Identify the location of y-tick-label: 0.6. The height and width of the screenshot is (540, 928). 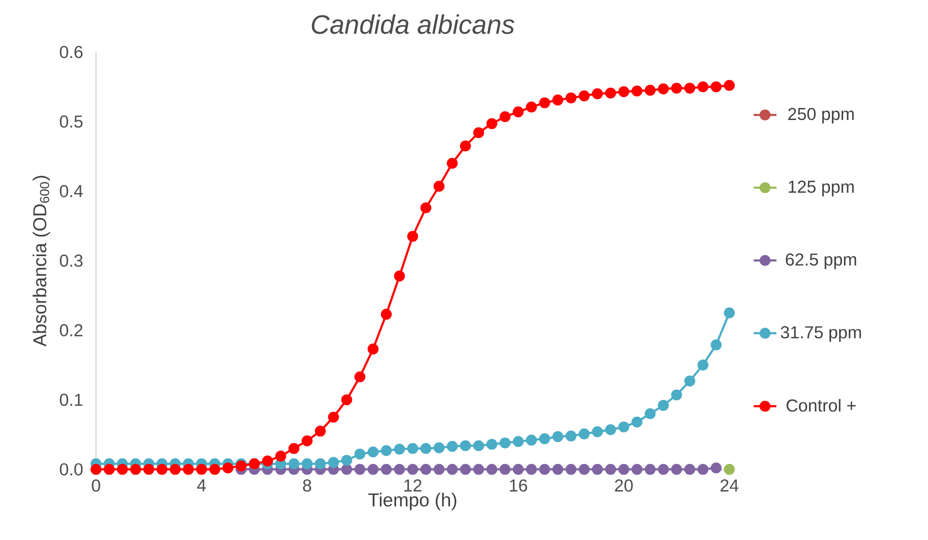
(71, 52).